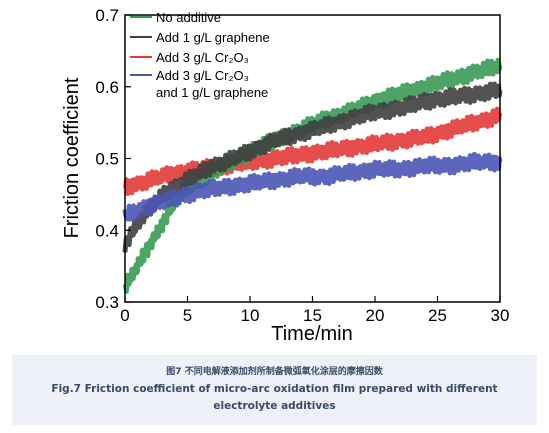  I want to click on x-tick-label: 10, so click(250, 315).